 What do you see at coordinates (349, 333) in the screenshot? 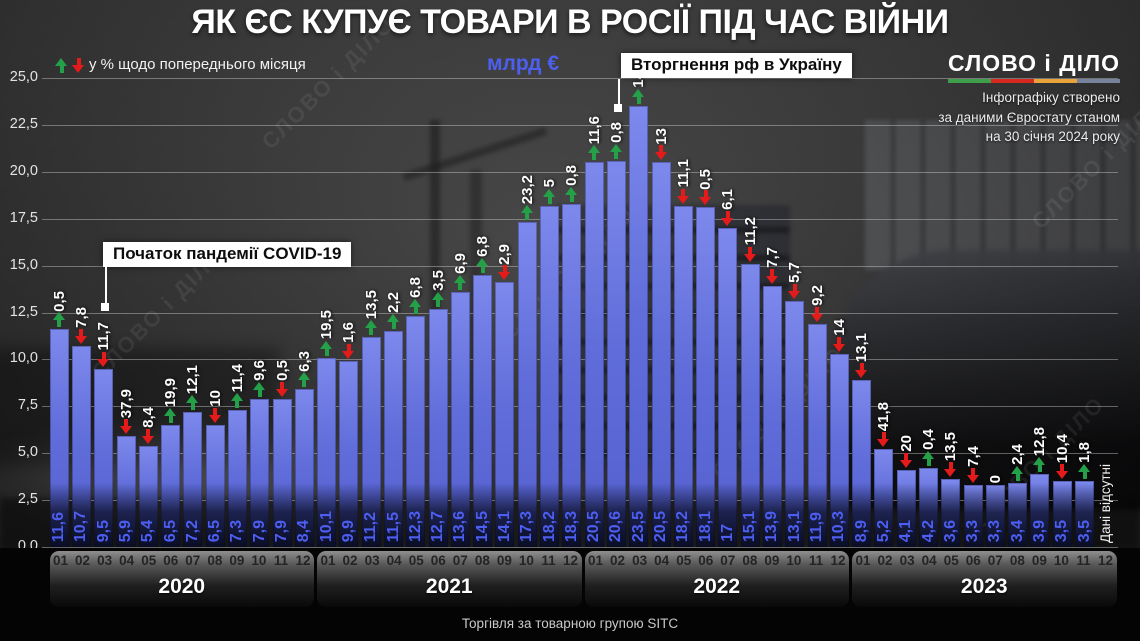
I see `pct-change-text: 1,6` at bounding box center [349, 333].